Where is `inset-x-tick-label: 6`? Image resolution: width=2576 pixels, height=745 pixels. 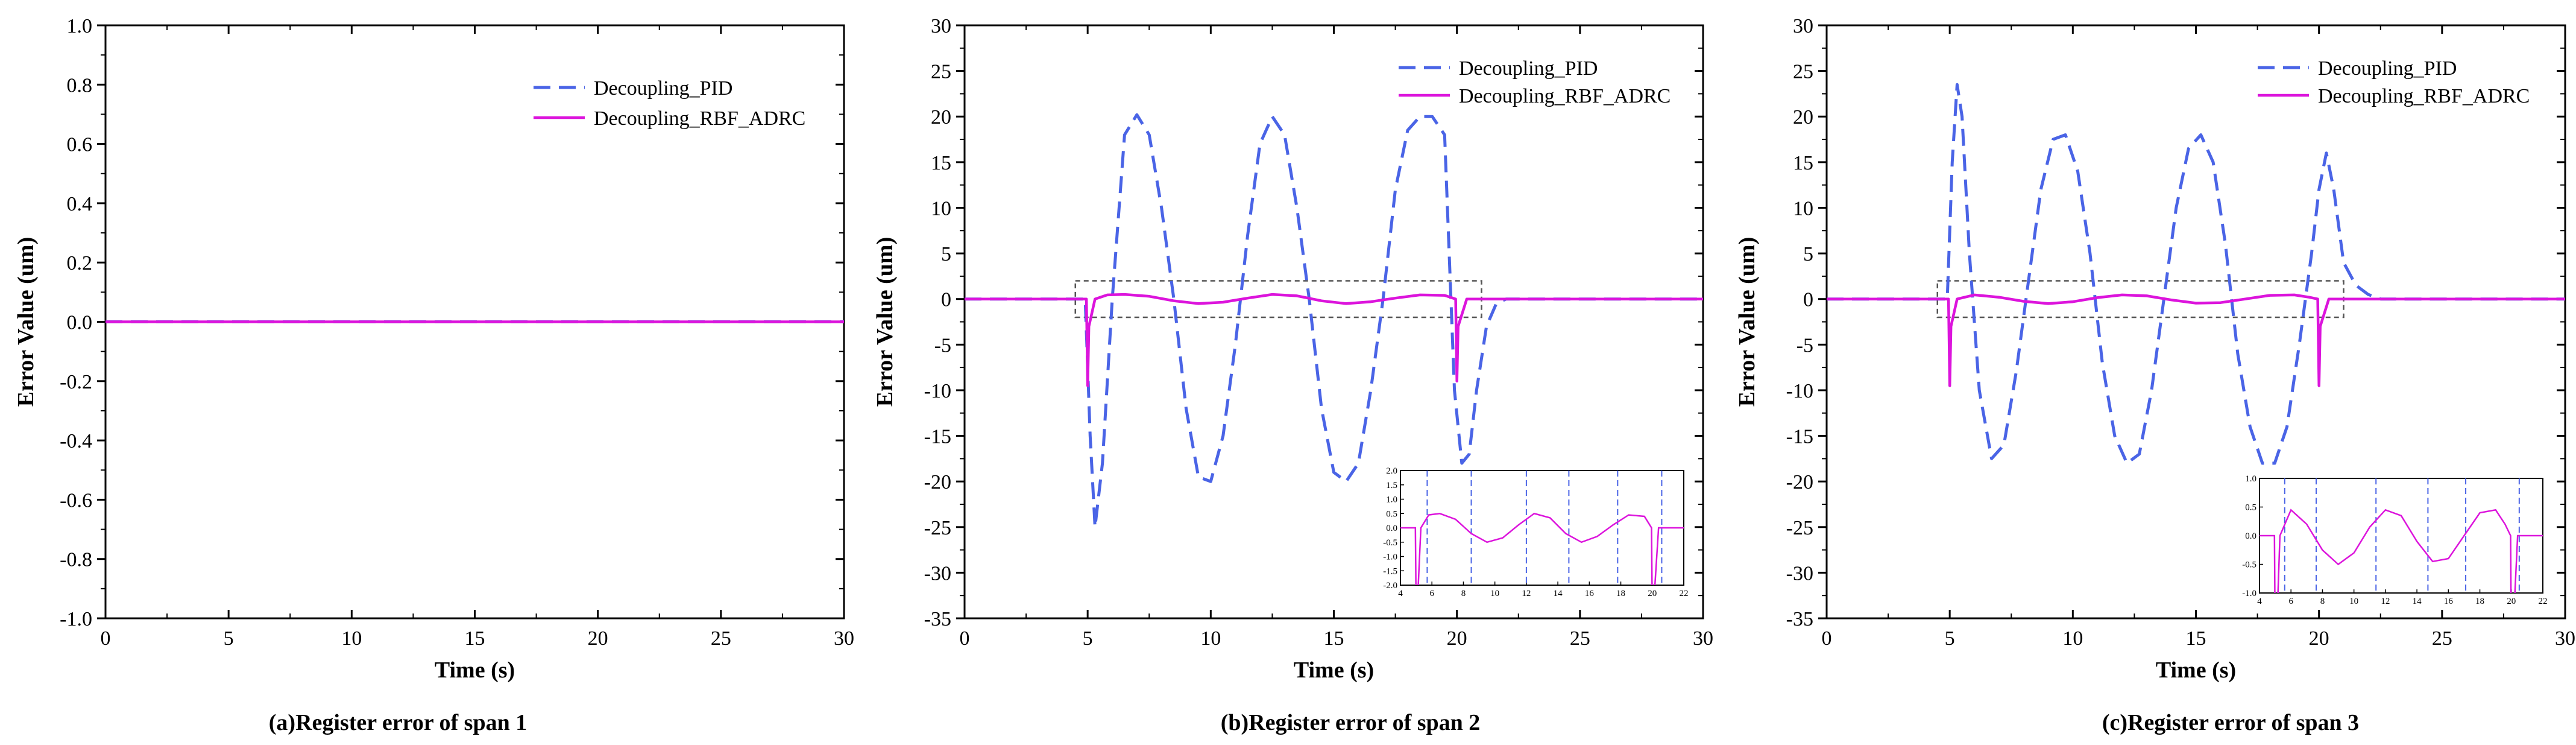 inset-x-tick-label: 6 is located at coordinates (1431, 593).